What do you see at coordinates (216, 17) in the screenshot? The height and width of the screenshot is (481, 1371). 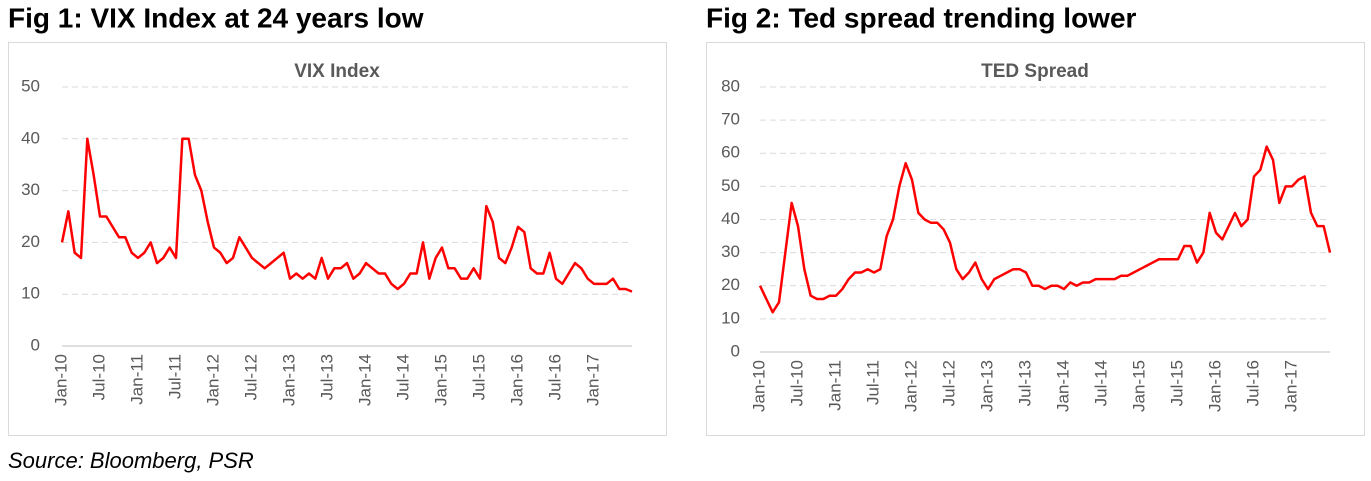 I see `figure-heading: Fig 1: VIX Index at 24 years low` at bounding box center [216, 17].